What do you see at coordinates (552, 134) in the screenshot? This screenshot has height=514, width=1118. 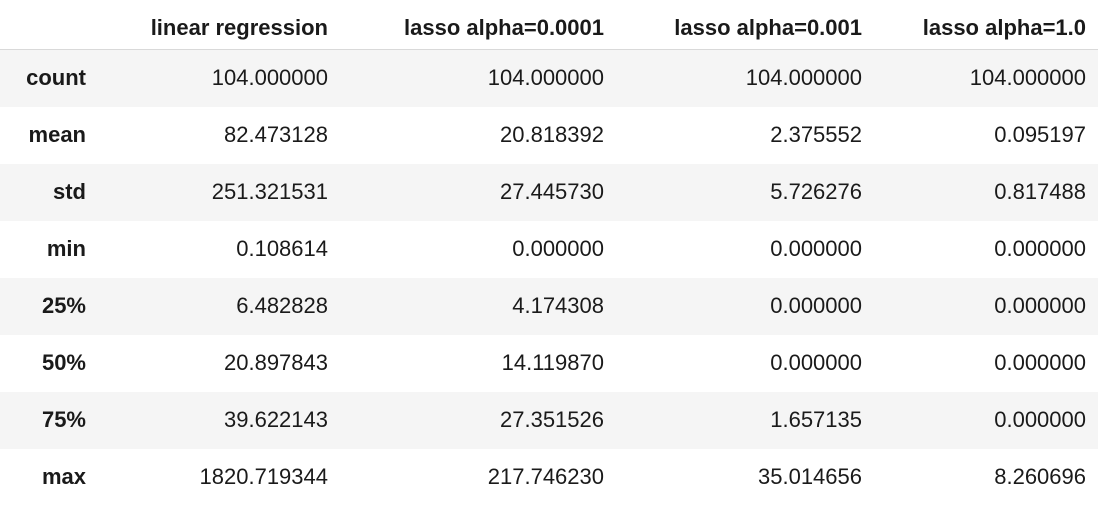 I see `table-cell: 20.818392` at bounding box center [552, 134].